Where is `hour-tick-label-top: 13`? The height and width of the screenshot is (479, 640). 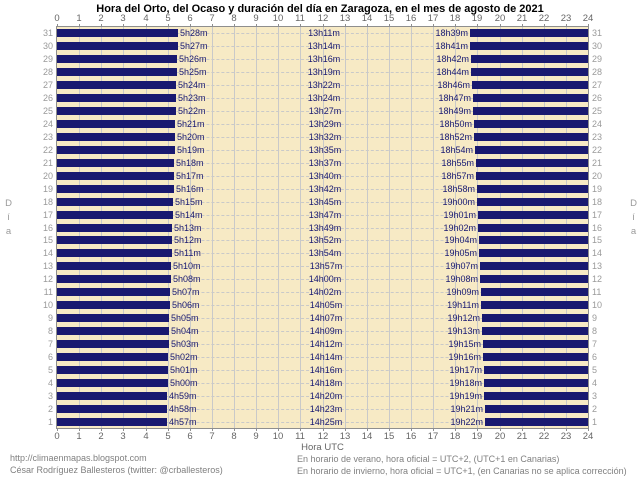 hour-tick-label-top: 13 is located at coordinates (345, 18).